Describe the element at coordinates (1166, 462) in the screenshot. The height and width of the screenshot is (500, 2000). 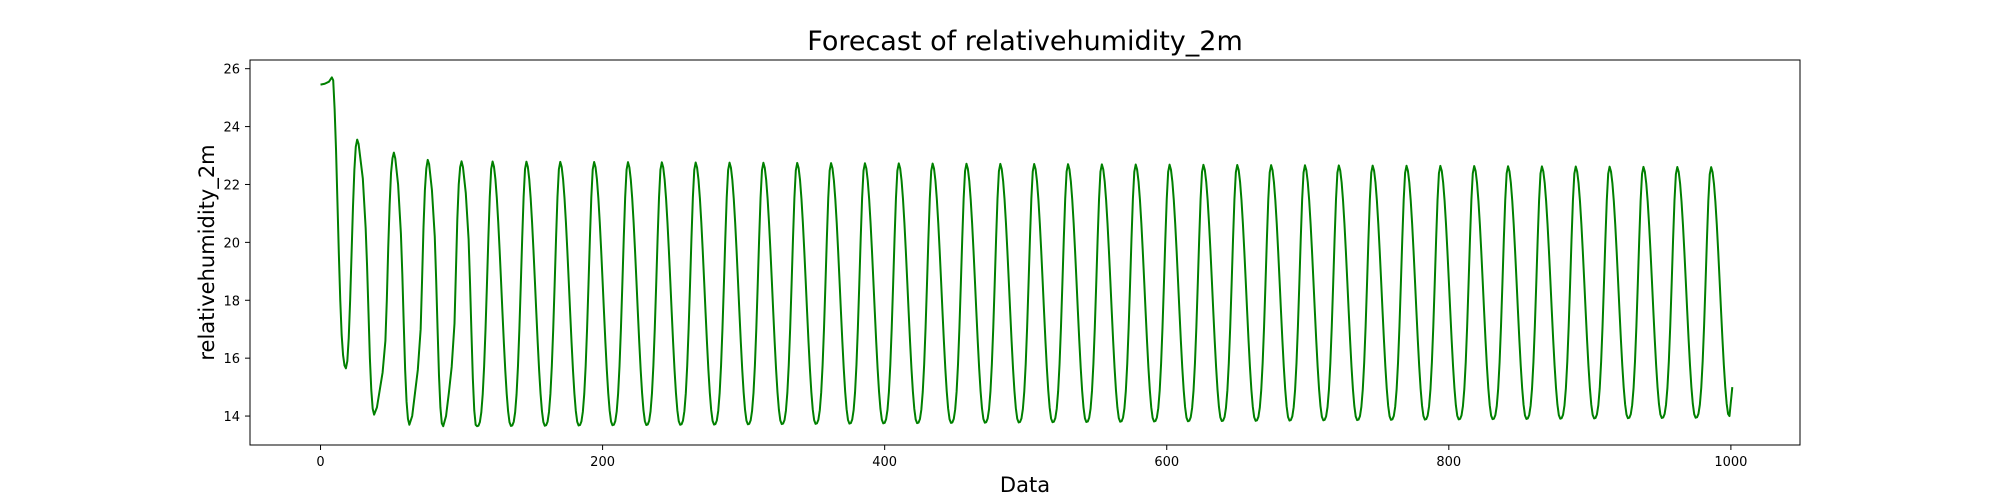
I see `x-tick-label: 600` at that location.